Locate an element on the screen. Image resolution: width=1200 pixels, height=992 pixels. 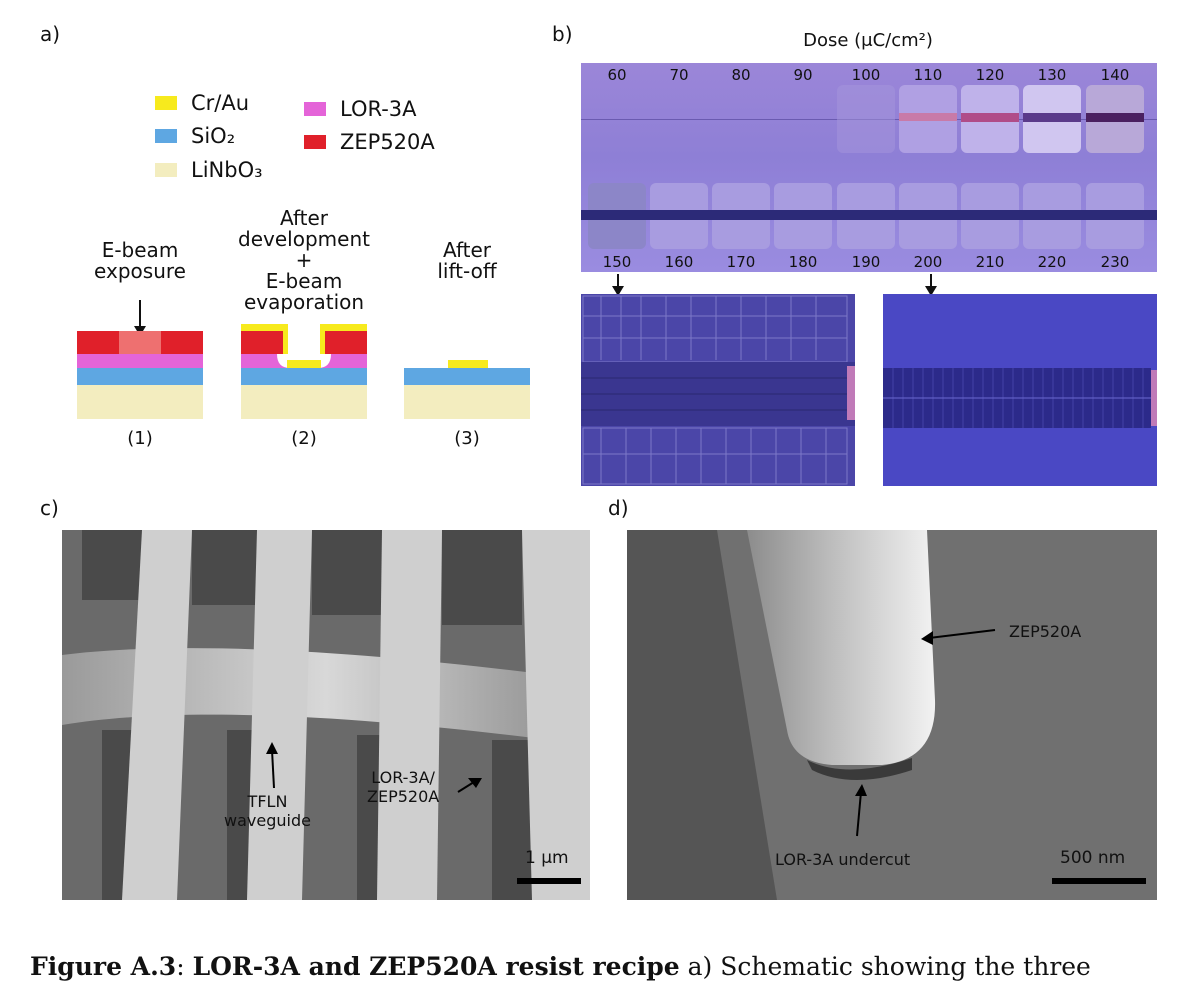
layer-zep520a-left is located at coordinates (262, 342).